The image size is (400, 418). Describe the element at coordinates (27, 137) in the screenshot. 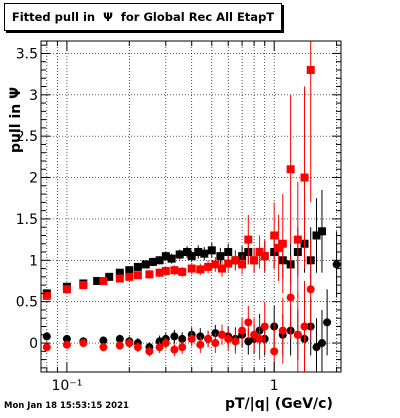

I see `y-tick-label: 2.5` at that location.